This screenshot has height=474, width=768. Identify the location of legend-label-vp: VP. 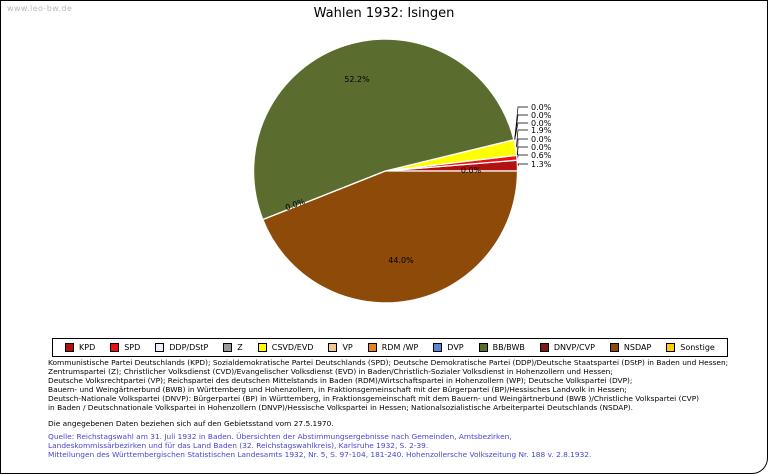
(347, 347).